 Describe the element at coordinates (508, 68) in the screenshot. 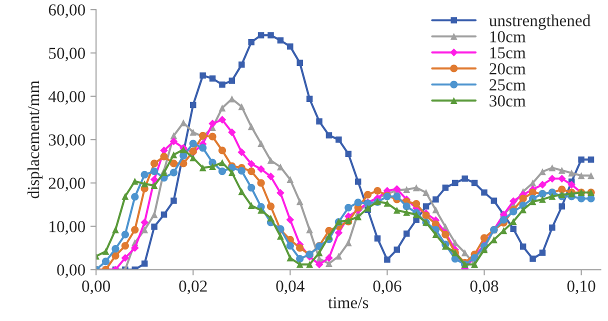

I see `legend-label: 20cm` at that location.